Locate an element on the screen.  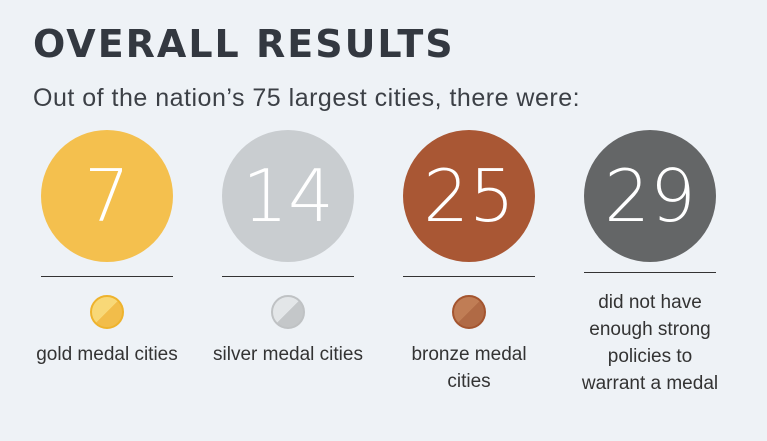
gold-medal-icon is located at coordinates (107, 312).